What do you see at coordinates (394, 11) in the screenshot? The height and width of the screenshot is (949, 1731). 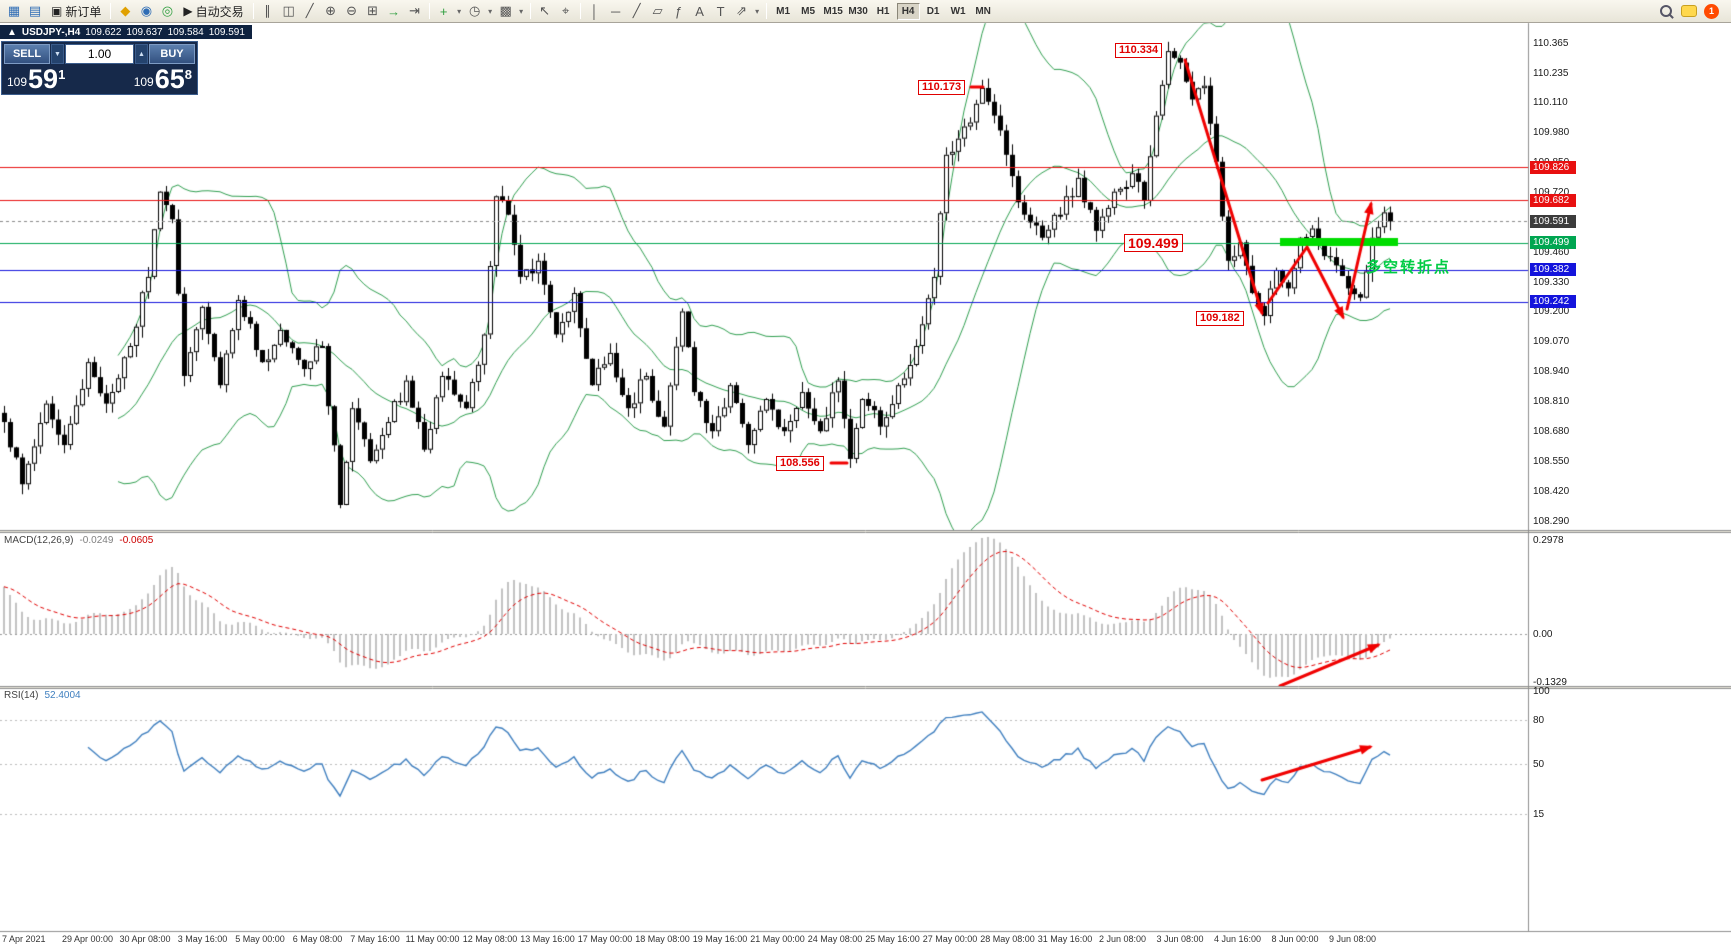 I see `auto-scroll-button: →` at bounding box center [394, 11].